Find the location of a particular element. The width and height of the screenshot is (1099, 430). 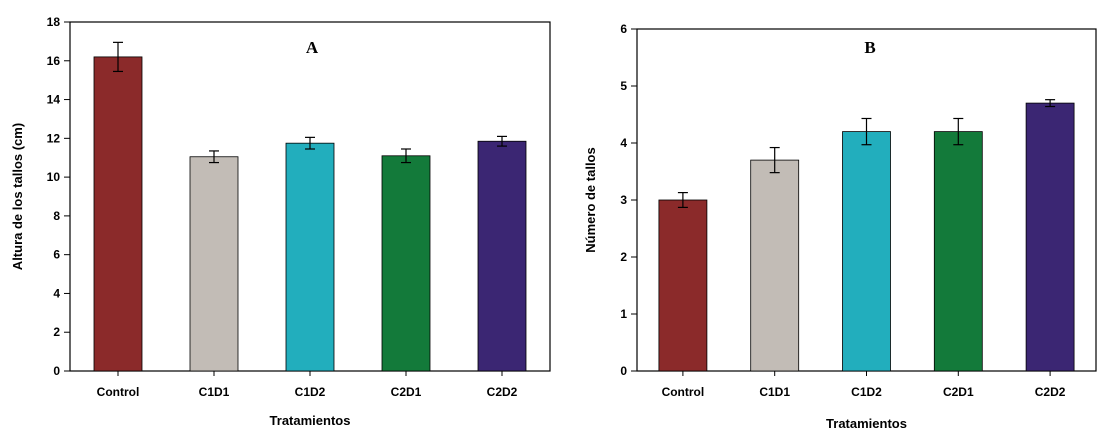

panel-title: A is located at coordinates (312, 47).